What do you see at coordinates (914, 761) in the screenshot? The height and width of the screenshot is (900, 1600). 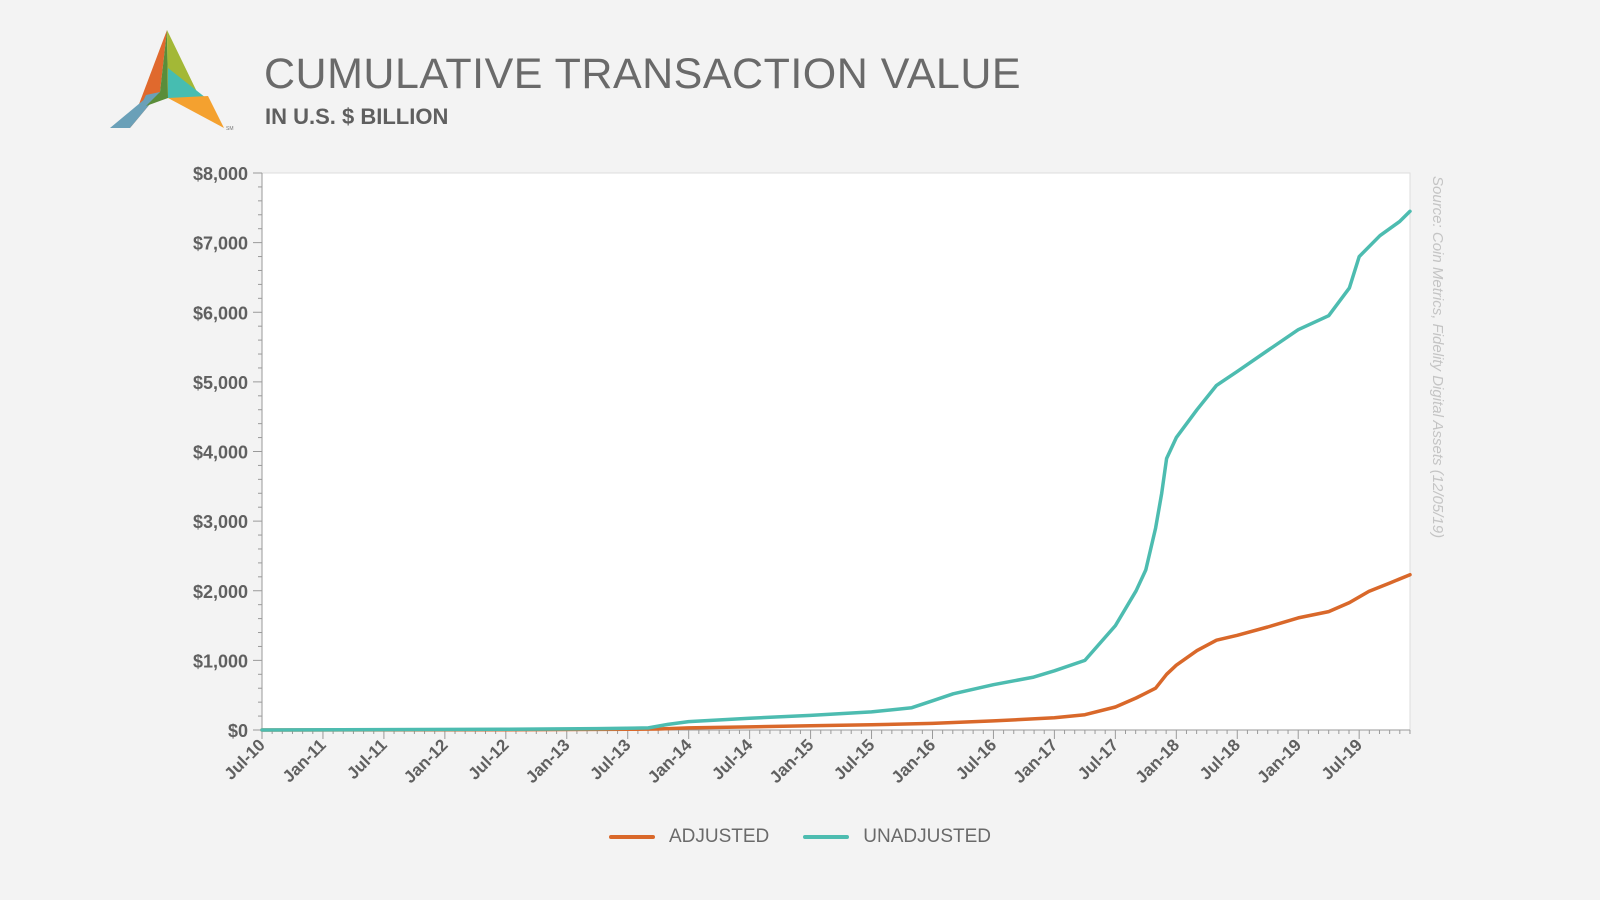 I see `x-tick-label: Jan-16` at bounding box center [914, 761].